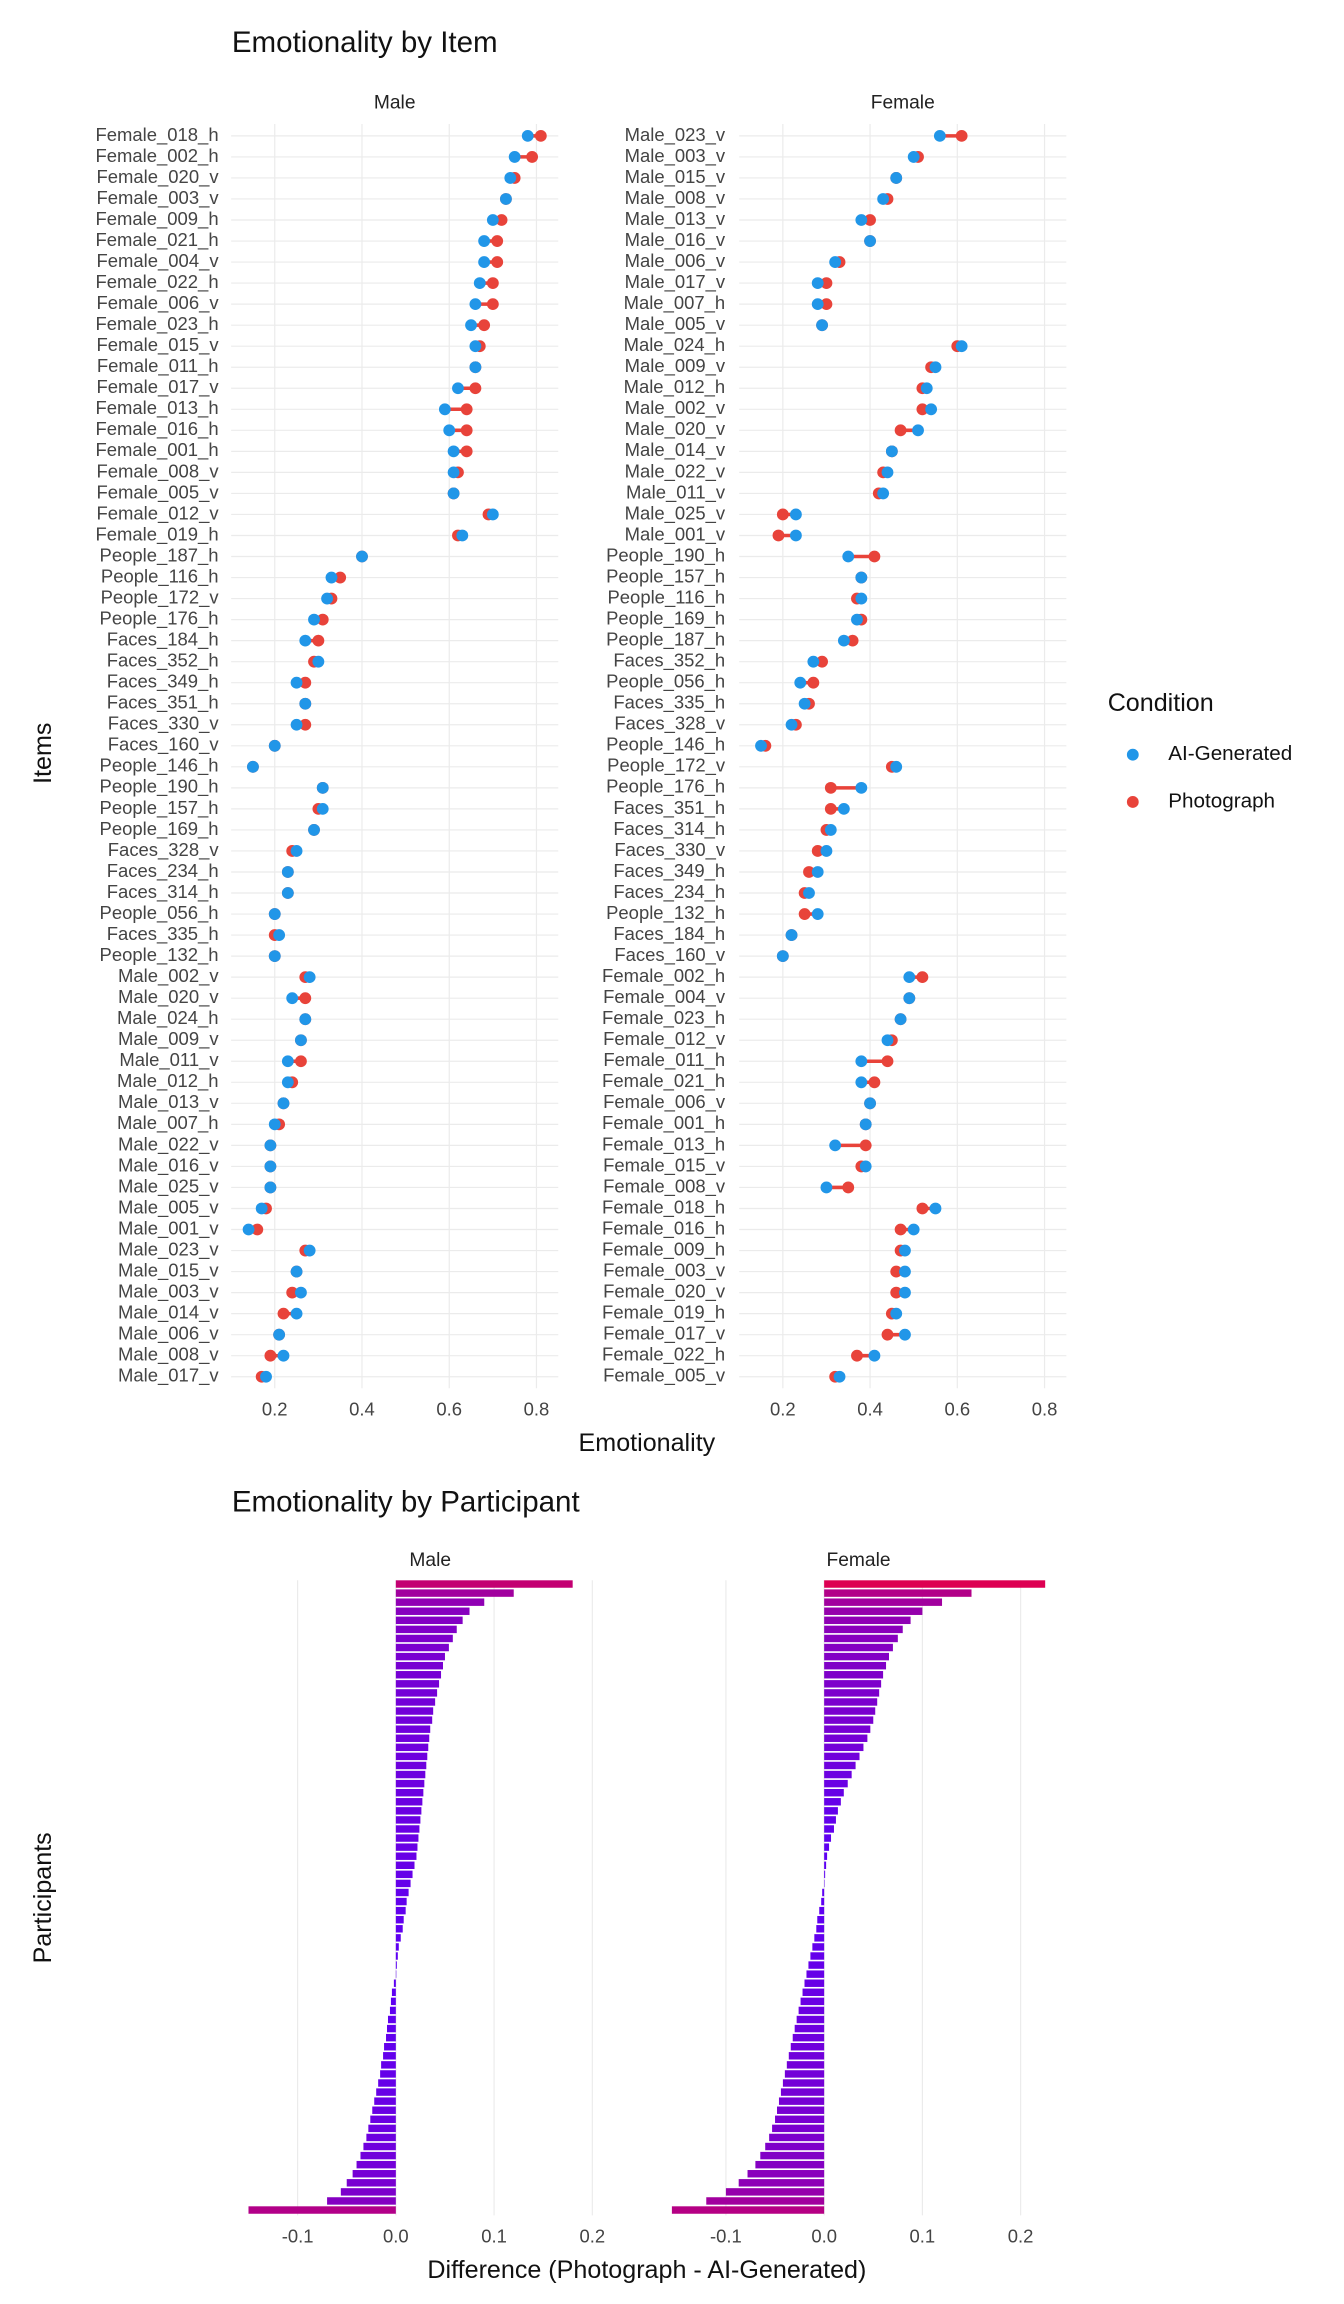 This screenshot has height=2304, width=1344. What do you see at coordinates (159, 955) in the screenshot?
I see `y-tick-label: People_132_h` at bounding box center [159, 955].